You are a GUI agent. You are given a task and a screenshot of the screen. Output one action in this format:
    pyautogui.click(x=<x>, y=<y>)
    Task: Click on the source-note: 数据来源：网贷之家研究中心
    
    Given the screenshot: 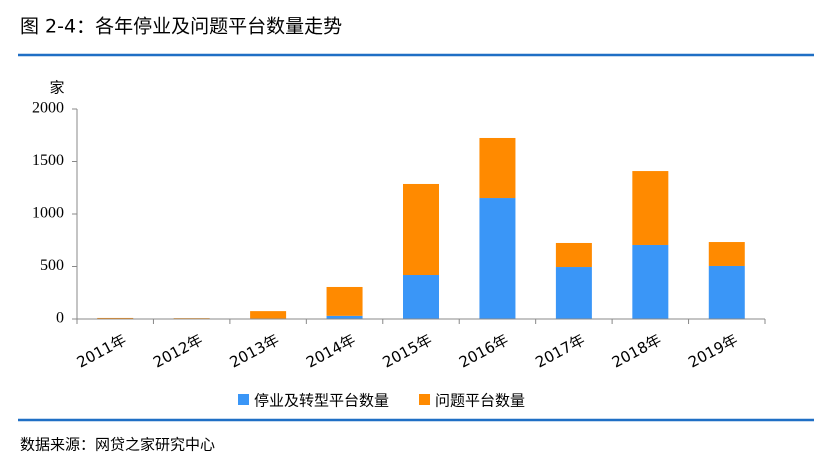 What is the action you would take?
    pyautogui.click(x=117, y=445)
    